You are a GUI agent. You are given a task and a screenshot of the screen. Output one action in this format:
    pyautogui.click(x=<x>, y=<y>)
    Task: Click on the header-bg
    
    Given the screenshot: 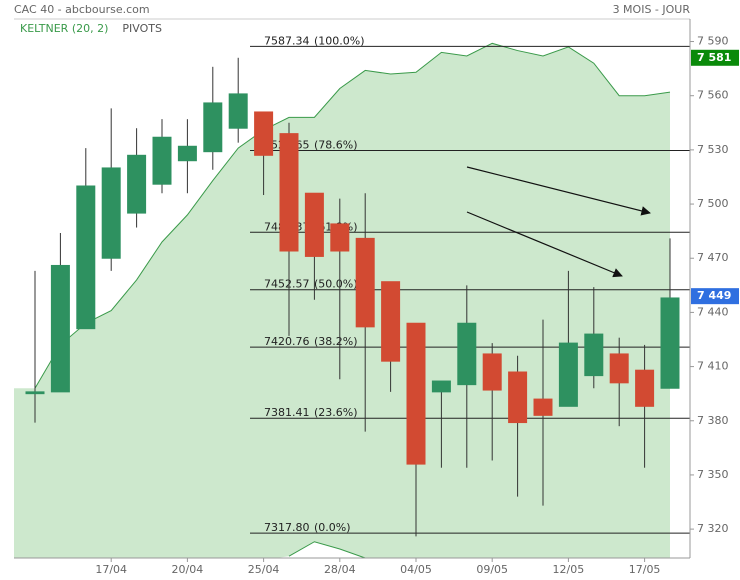 What is the action you would take?
    pyautogui.click(x=370, y=9)
    